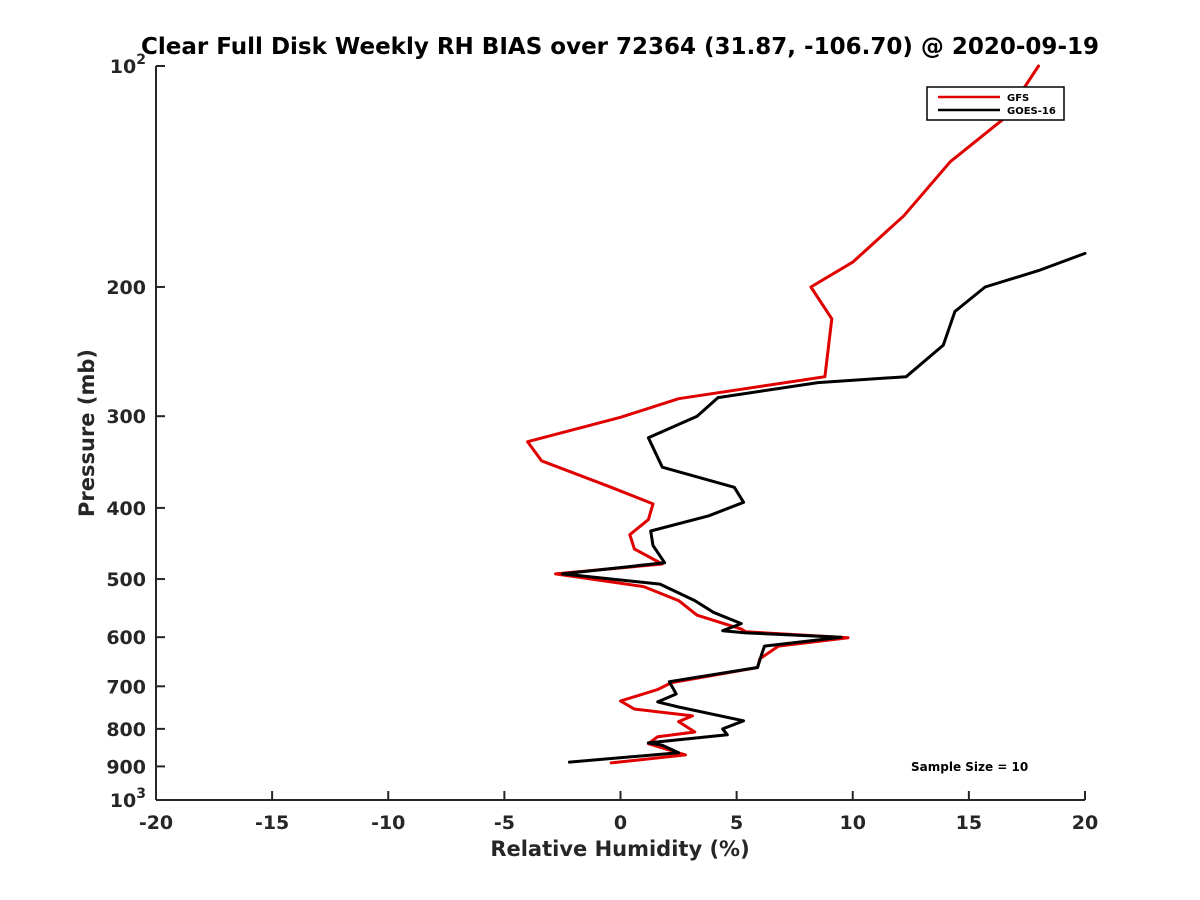 The image size is (1200, 900). I want to click on y-tick-label: 200, so click(126, 288).